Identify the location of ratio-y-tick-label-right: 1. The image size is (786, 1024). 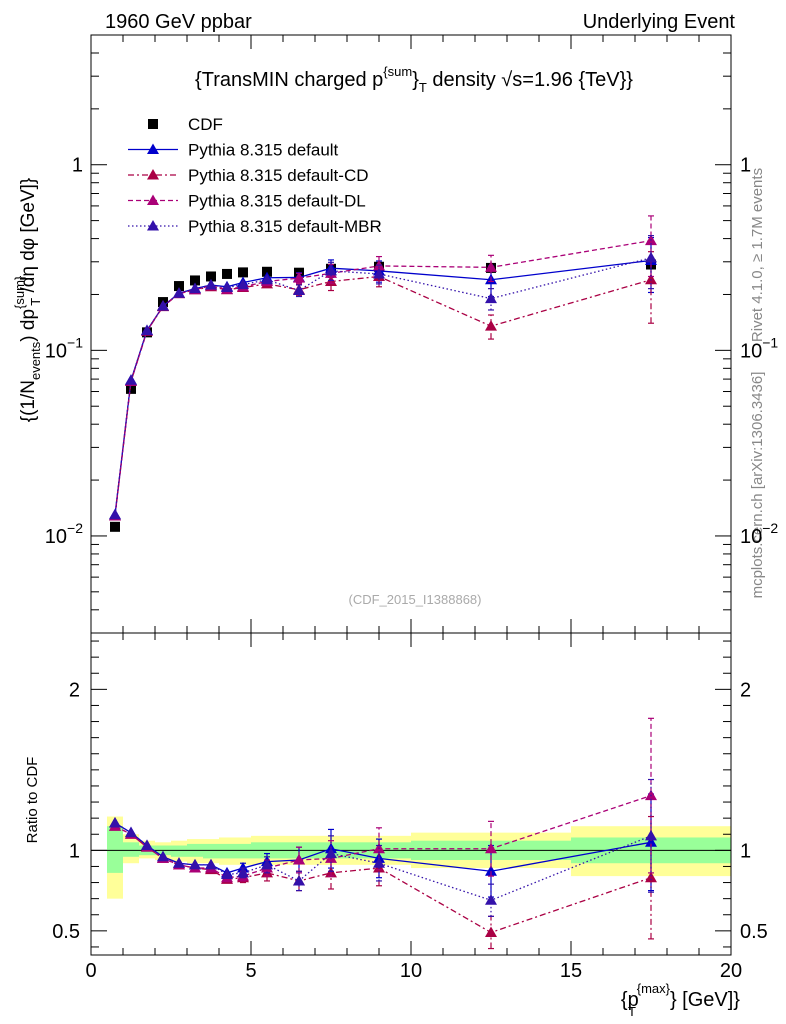
(745, 851).